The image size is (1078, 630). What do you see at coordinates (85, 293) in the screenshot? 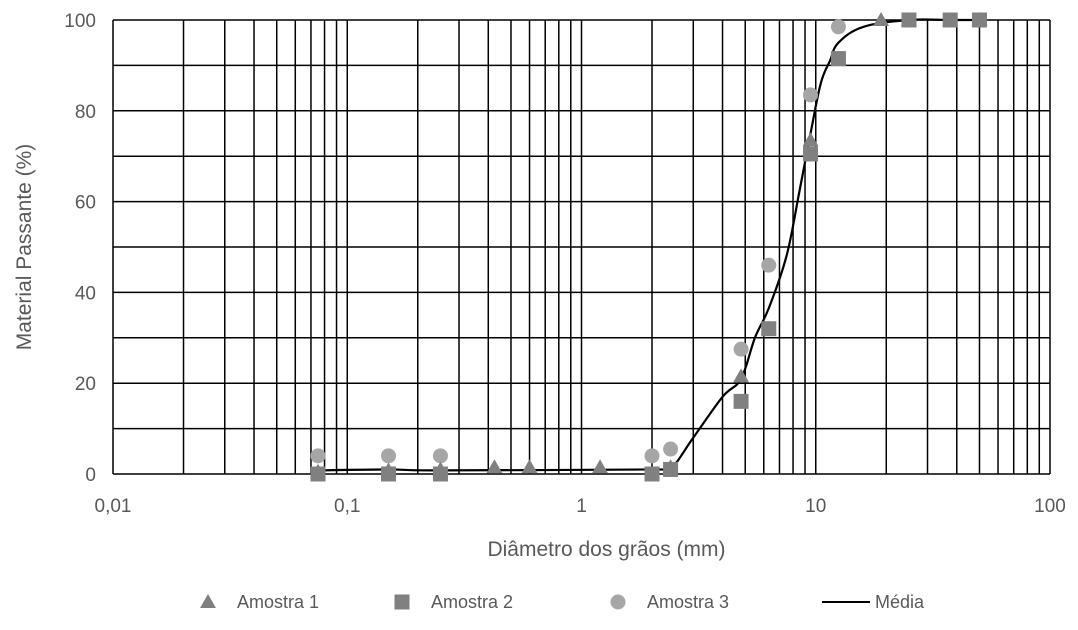
I see `y-tick-label: 40` at bounding box center [85, 293].